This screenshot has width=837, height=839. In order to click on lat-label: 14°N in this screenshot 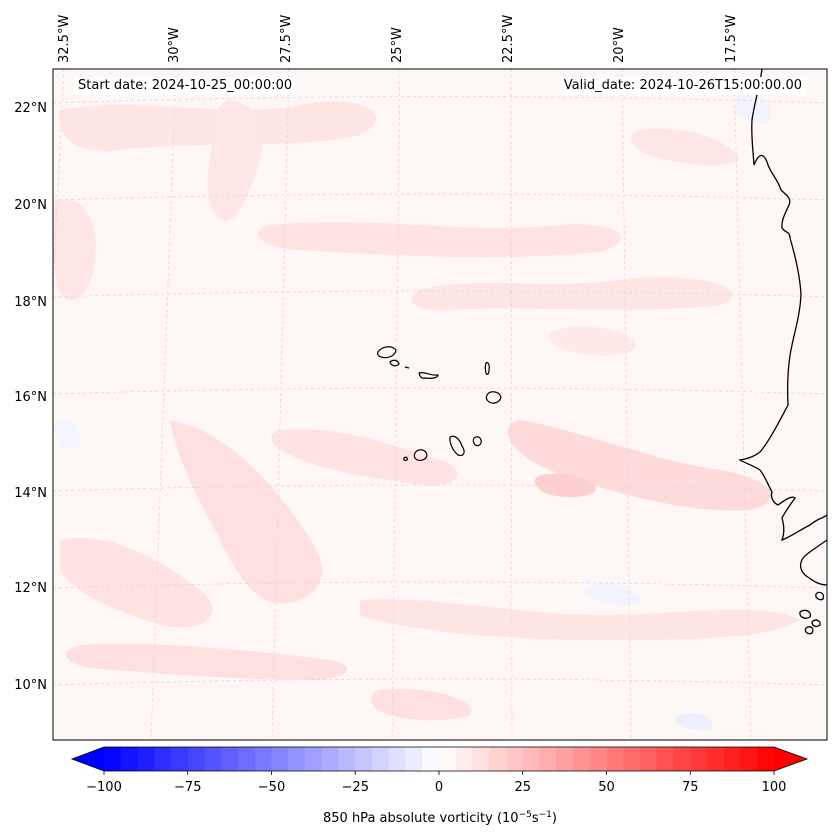, I will do `click(30, 493)`.